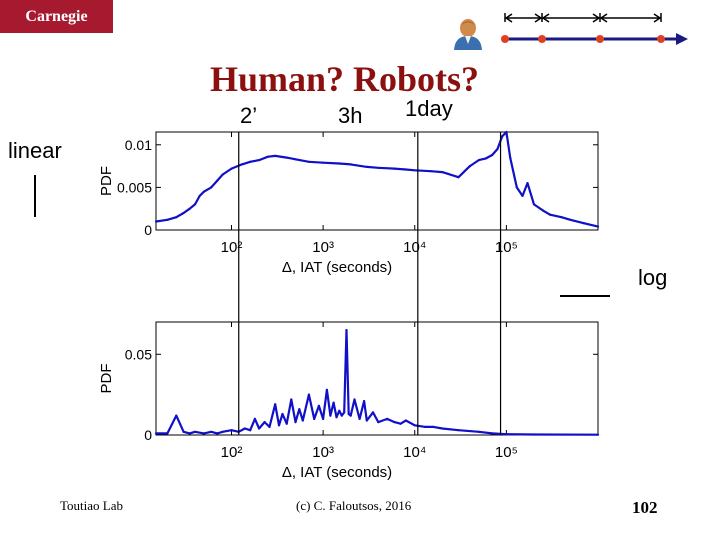 The width and height of the screenshot is (720, 540). I want to click on slide-title: Human? Robots?, so click(345, 79).